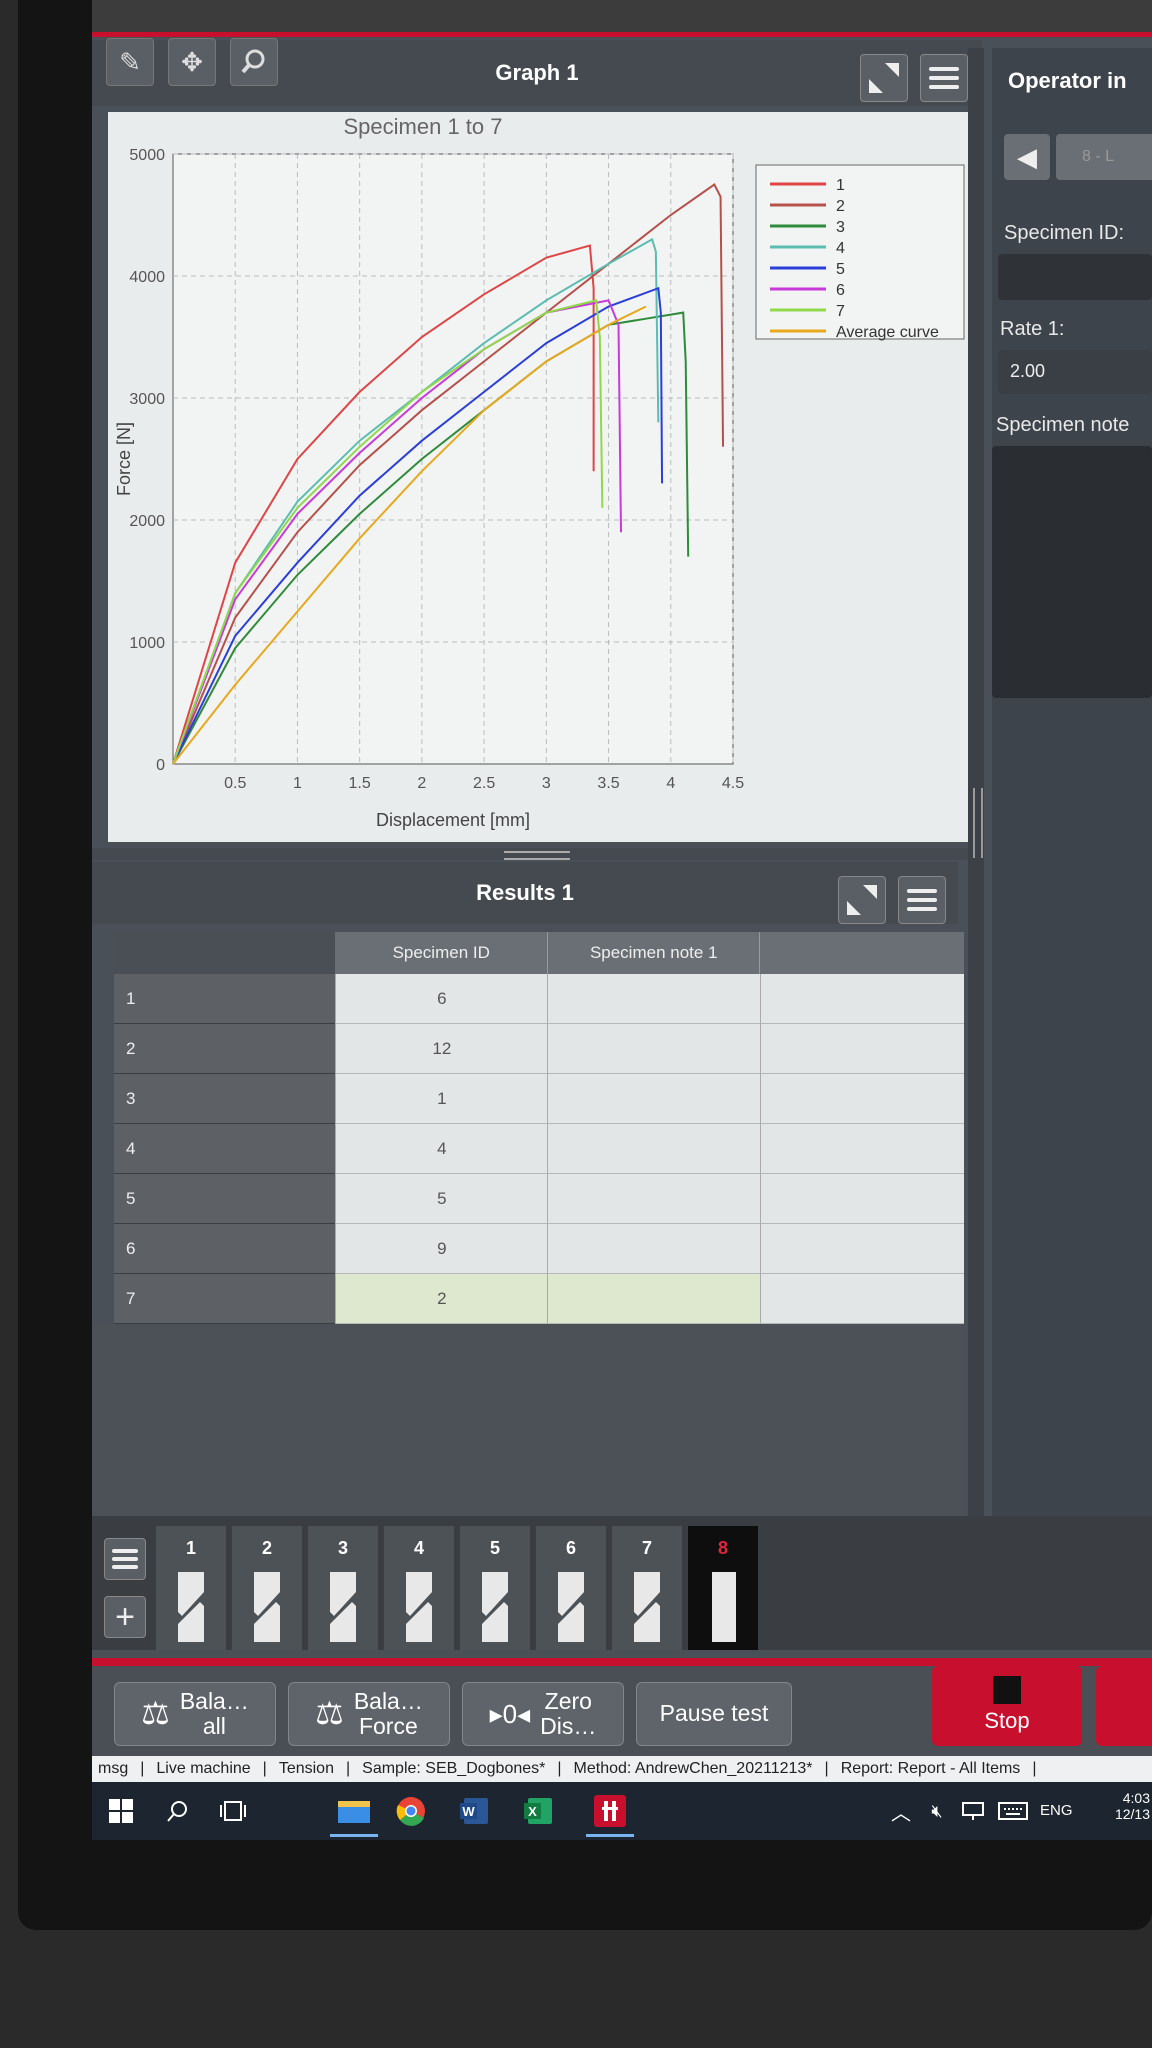 The width and height of the screenshot is (1152, 2048). I want to click on active-app-indicator, so click(354, 1835).